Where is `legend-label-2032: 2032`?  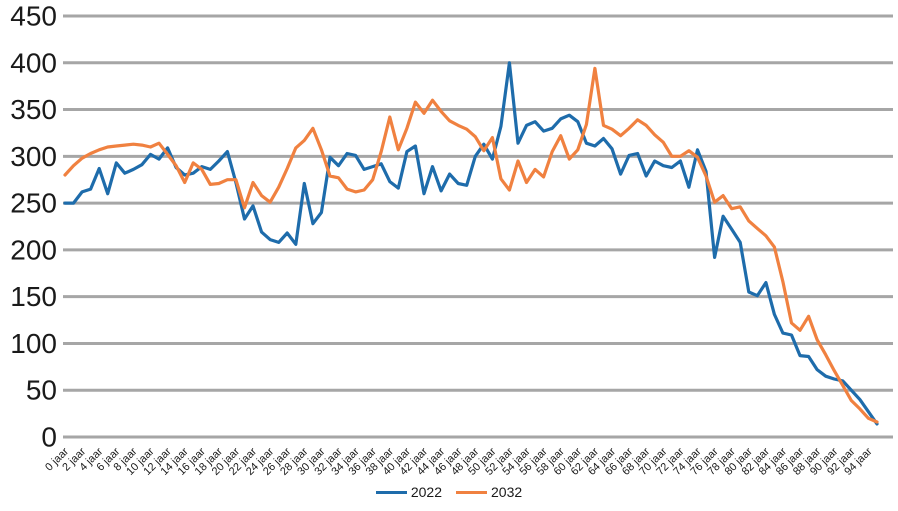
legend-label-2032: 2032 is located at coordinates (507, 492).